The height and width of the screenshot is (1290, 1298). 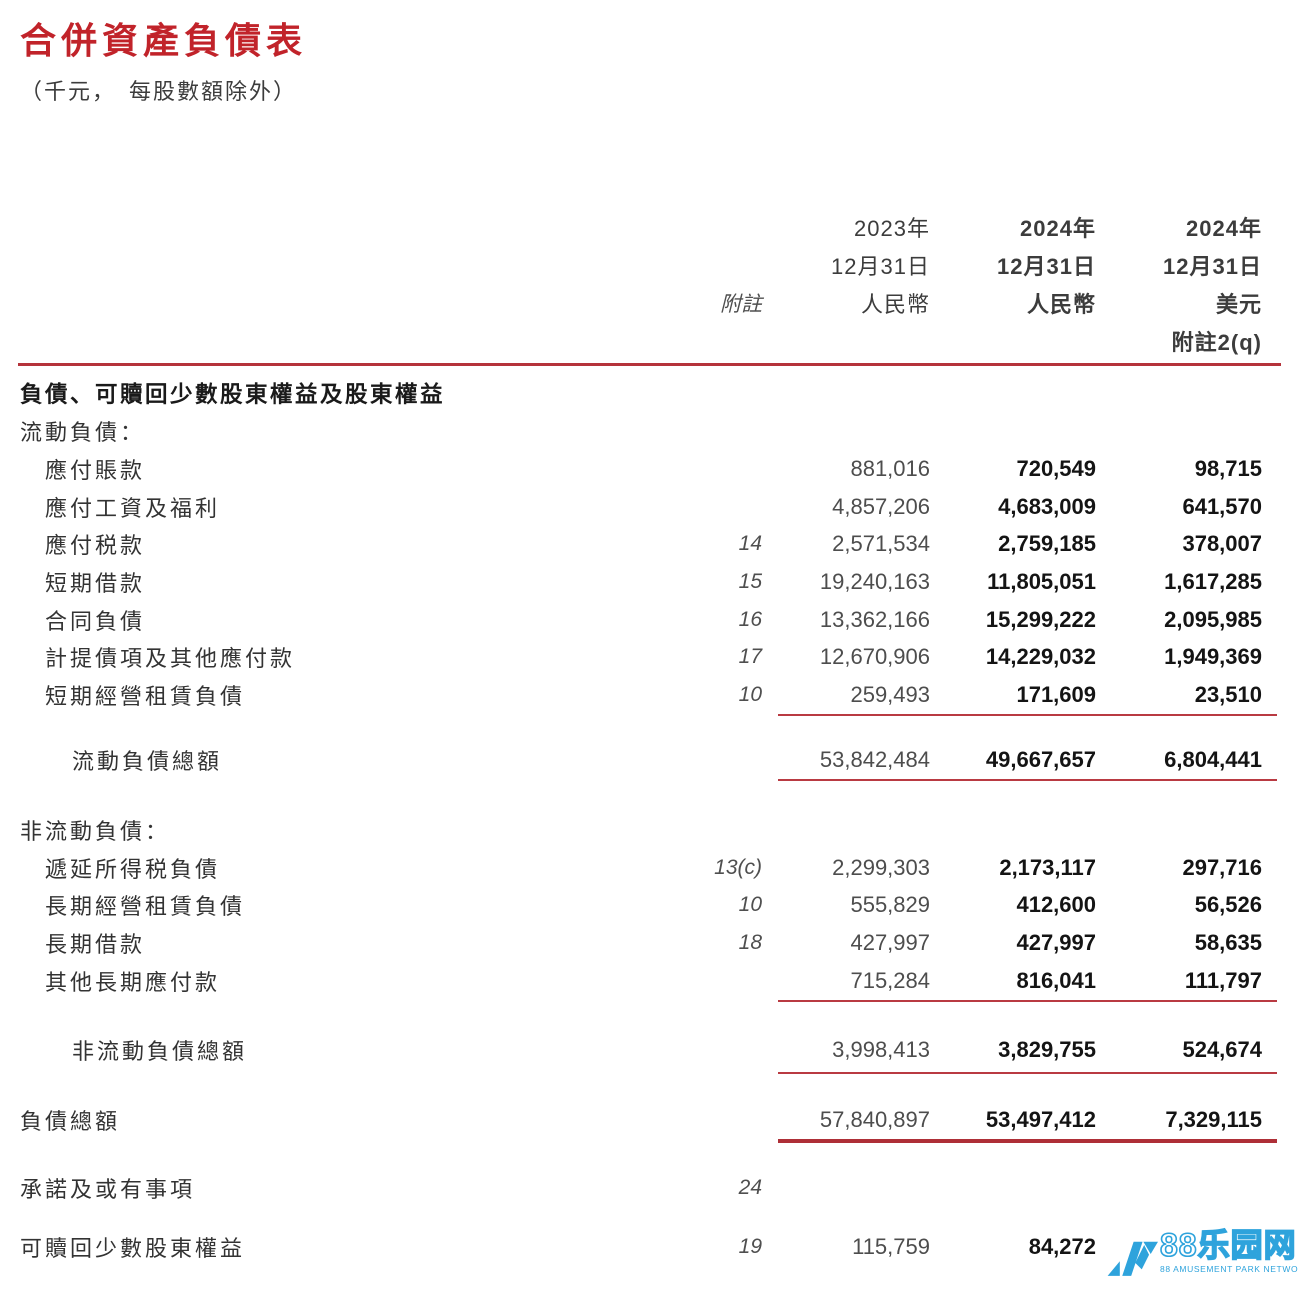 I want to click on subtotal-rule, so click(x=1027, y=1000).